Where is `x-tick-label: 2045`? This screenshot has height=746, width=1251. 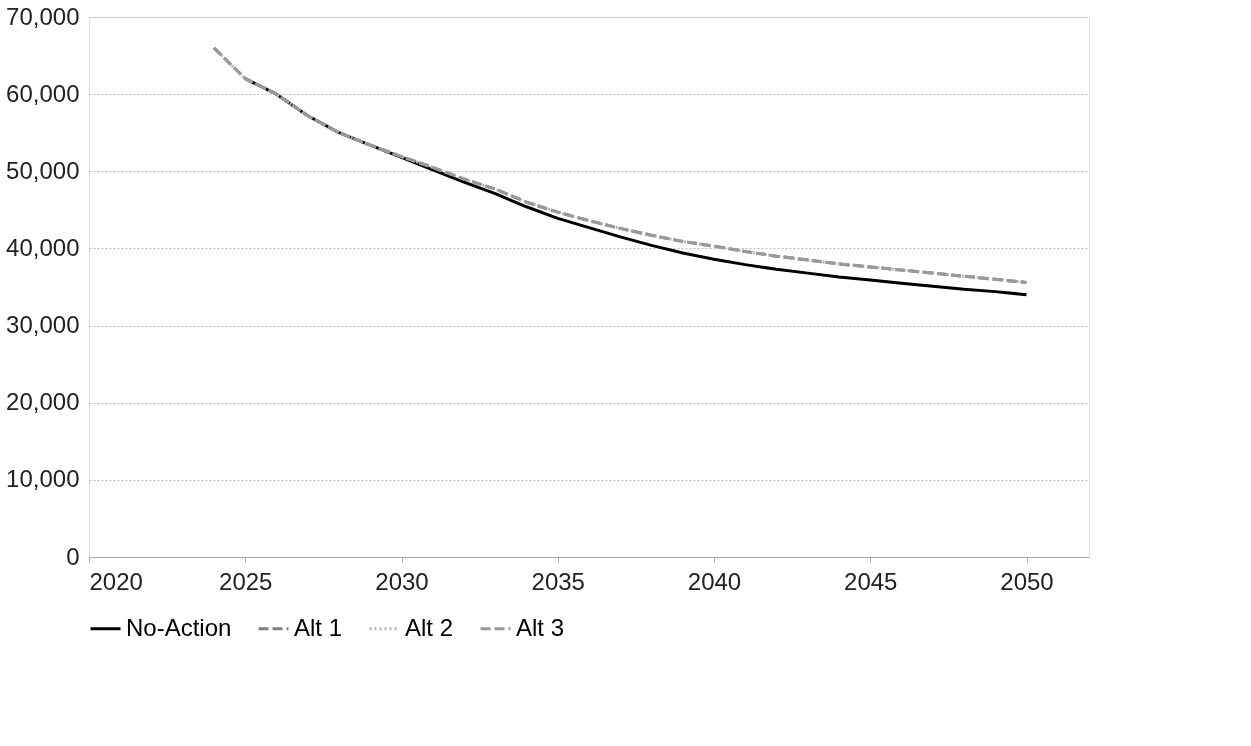
x-tick-label: 2045 is located at coordinates (871, 581).